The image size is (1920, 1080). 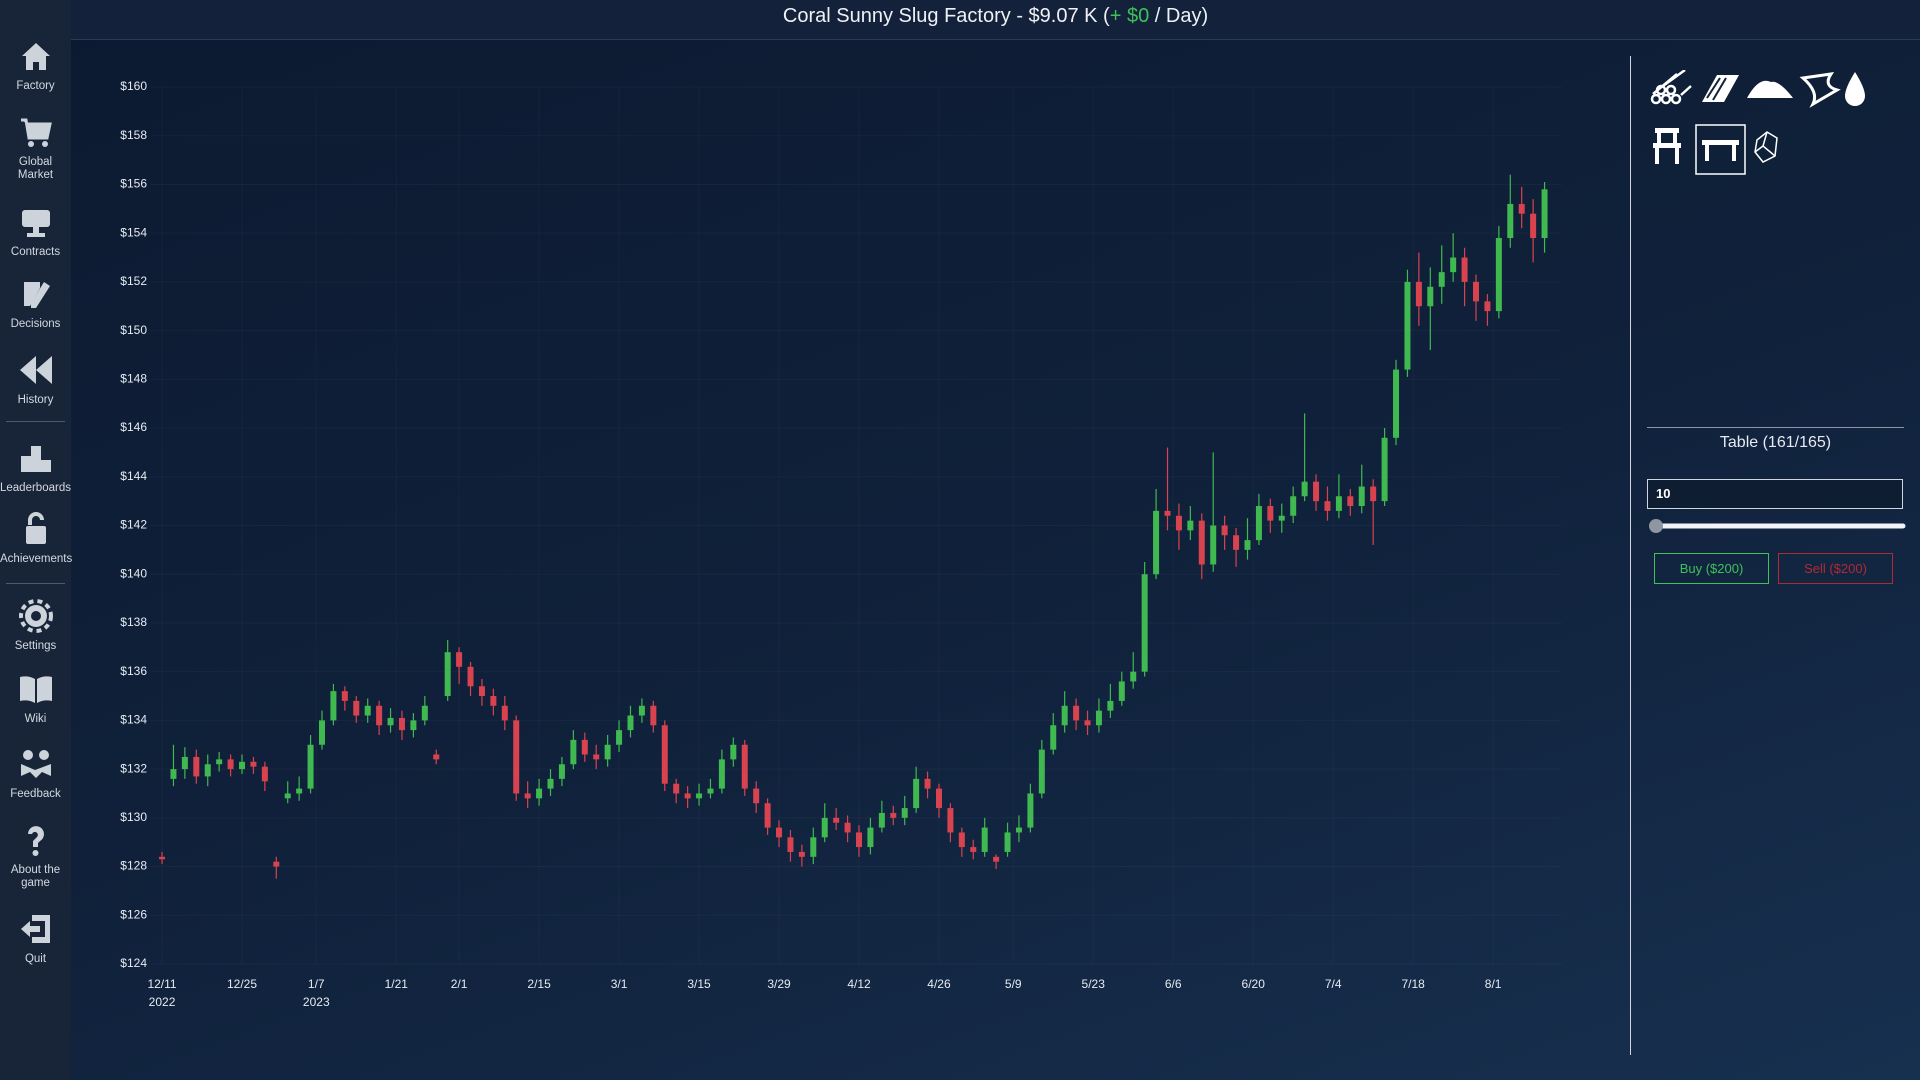 What do you see at coordinates (1770, 89) in the screenshot?
I see `sand-icon` at bounding box center [1770, 89].